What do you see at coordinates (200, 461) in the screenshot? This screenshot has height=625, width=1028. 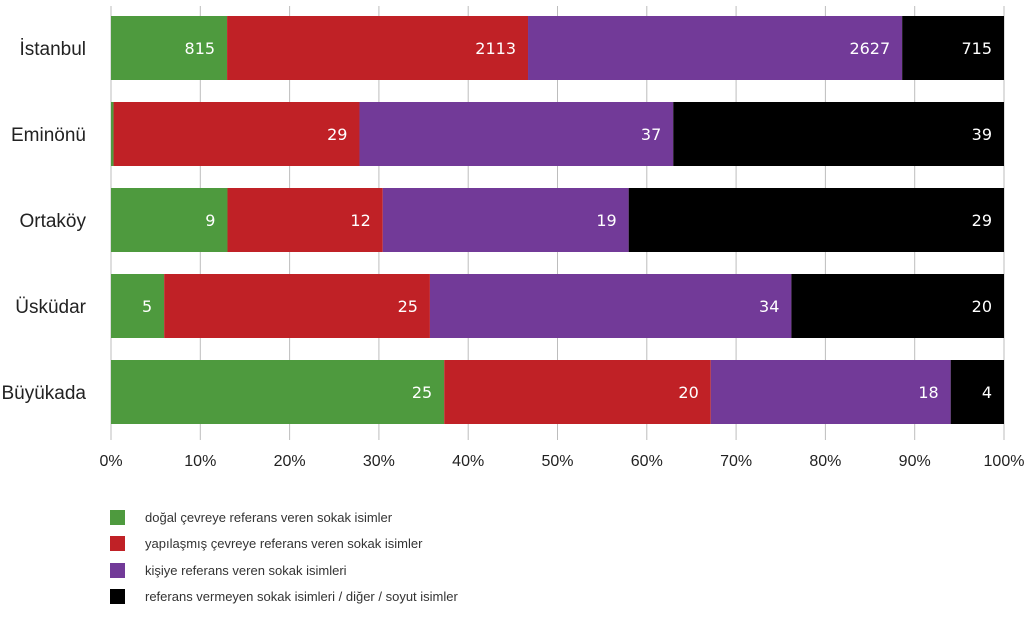 I see `x-tick-label: 10%` at bounding box center [200, 461].